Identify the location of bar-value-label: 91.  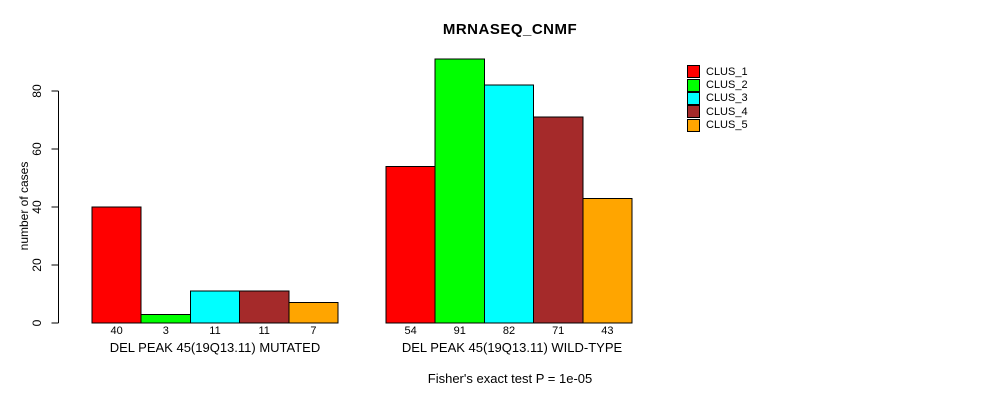
(460, 331).